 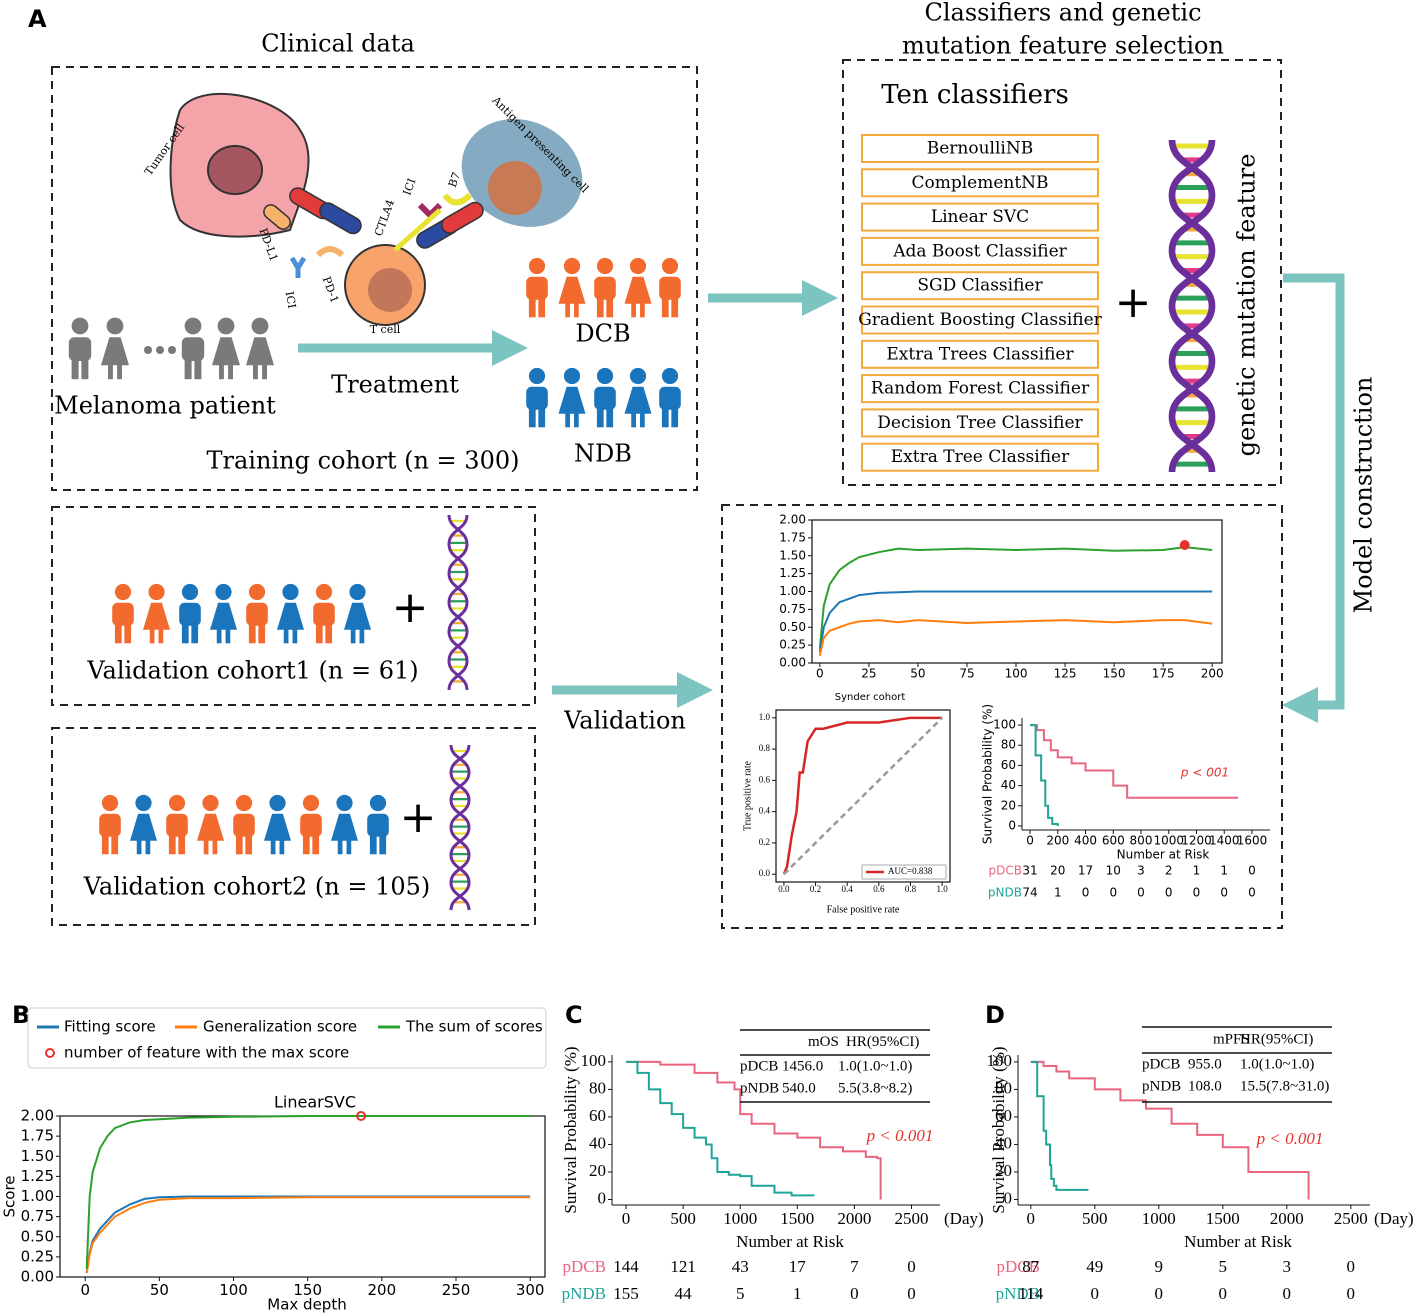 What do you see at coordinates (1364, 495) in the screenshot?
I see `label: Model construction` at bounding box center [1364, 495].